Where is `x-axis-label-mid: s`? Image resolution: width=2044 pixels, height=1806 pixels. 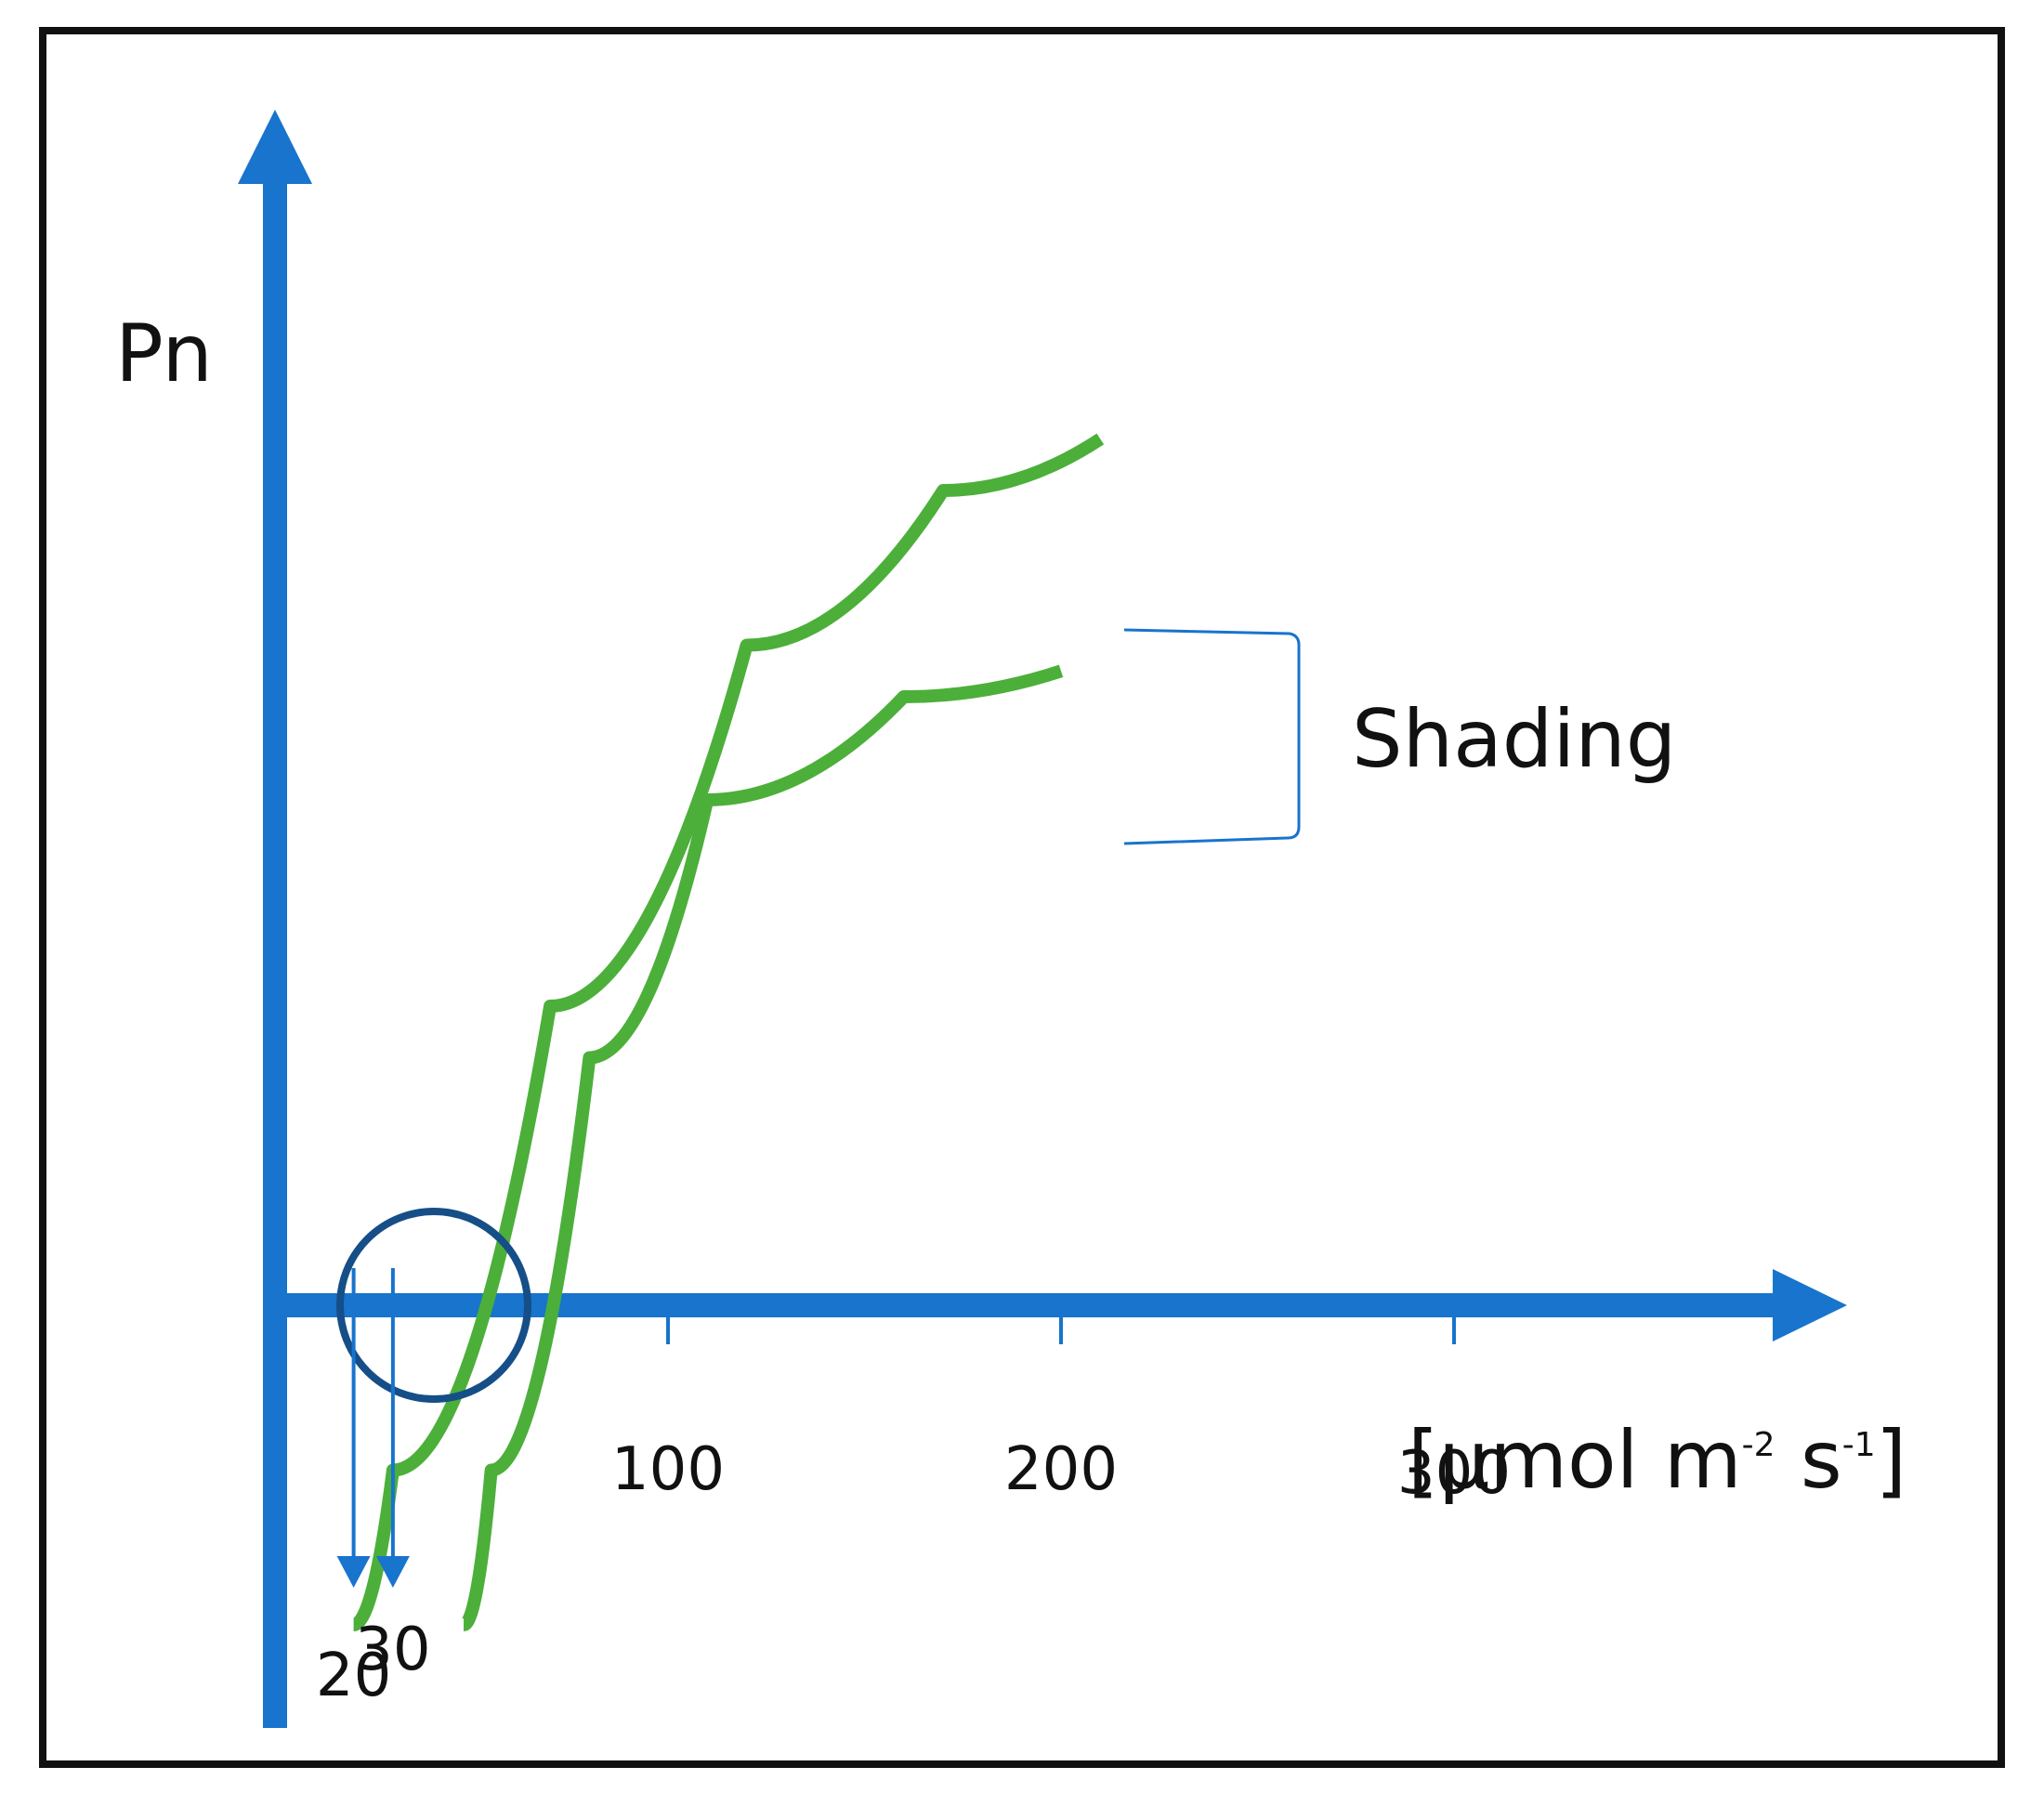 x-axis-label-mid: s is located at coordinates (1808, 1460).